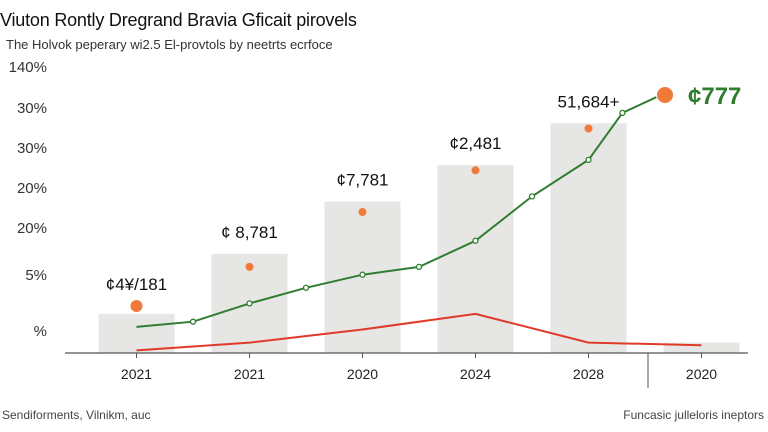 This screenshot has height=432, width=768. What do you see at coordinates (588, 374) in the screenshot?
I see `x-tick-label: 2028` at bounding box center [588, 374].